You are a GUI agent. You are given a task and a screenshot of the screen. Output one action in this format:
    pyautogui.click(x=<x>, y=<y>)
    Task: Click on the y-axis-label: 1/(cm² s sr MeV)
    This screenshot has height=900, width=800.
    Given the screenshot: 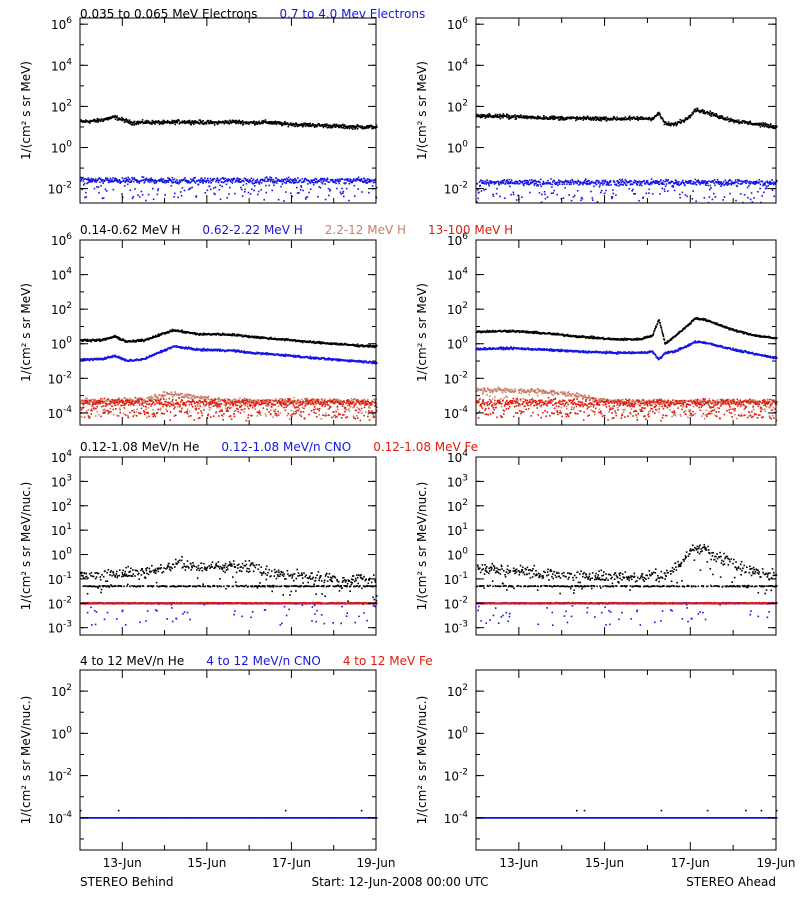 What is the action you would take?
    pyautogui.click(x=26, y=110)
    